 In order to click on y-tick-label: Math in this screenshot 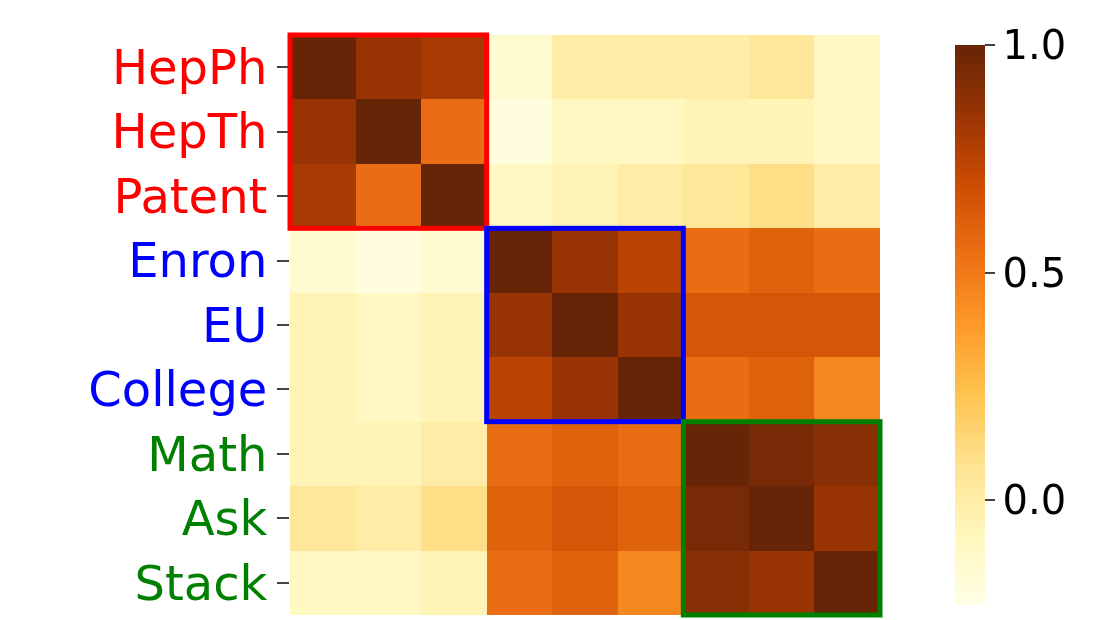, I will do `click(207, 453)`.